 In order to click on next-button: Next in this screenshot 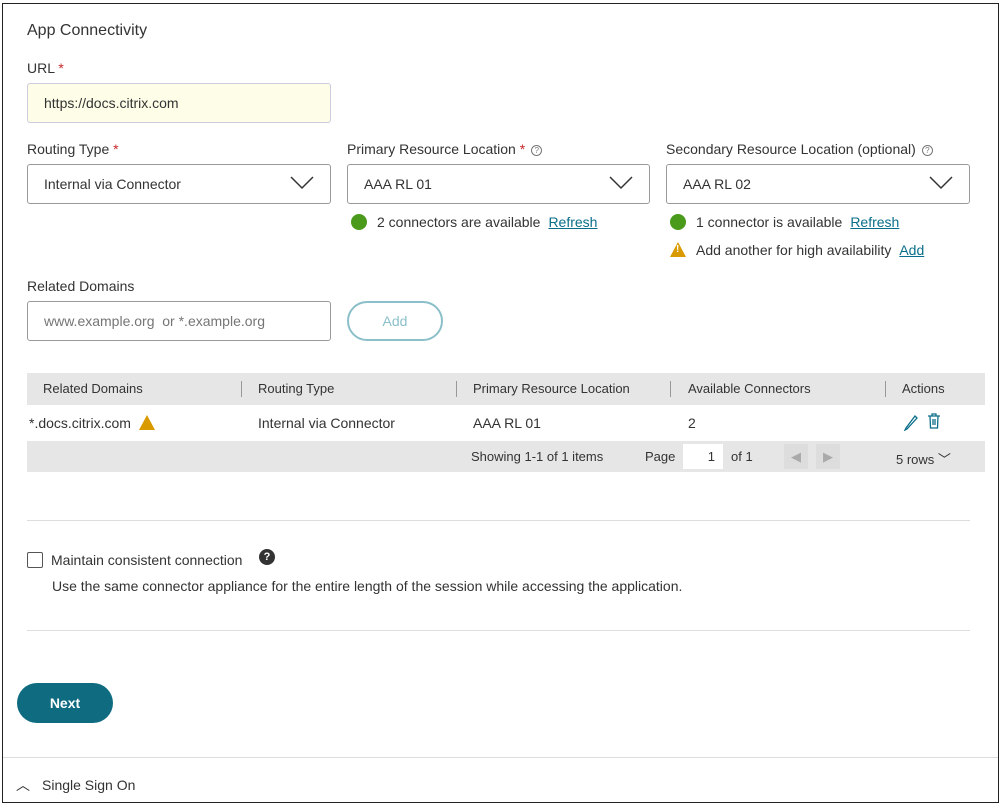, I will do `click(65, 703)`.